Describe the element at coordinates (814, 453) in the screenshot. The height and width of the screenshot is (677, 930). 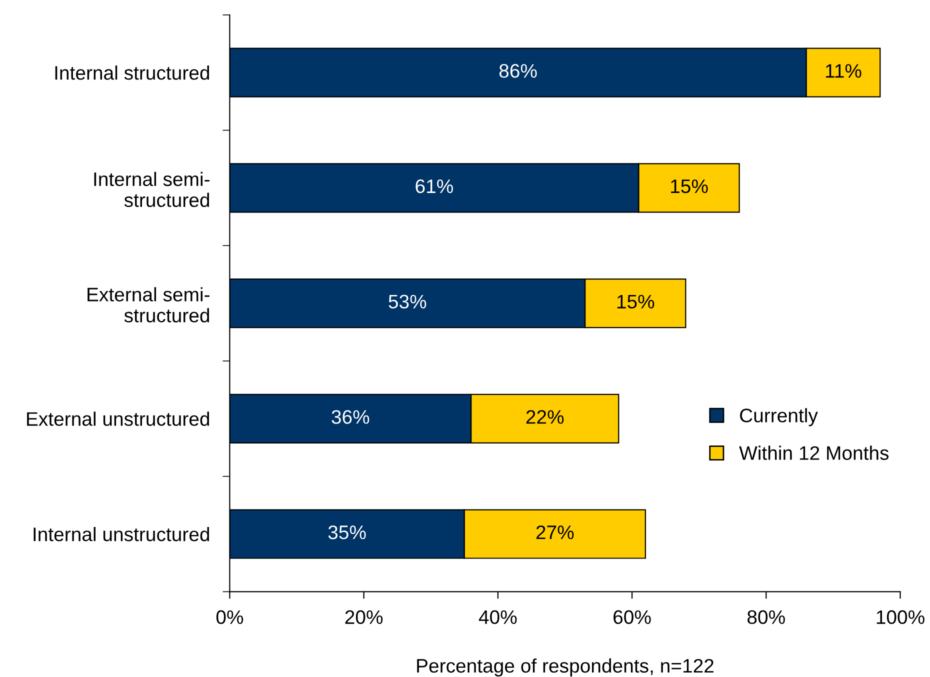
I see `legend-label: Within 12 Months` at that location.